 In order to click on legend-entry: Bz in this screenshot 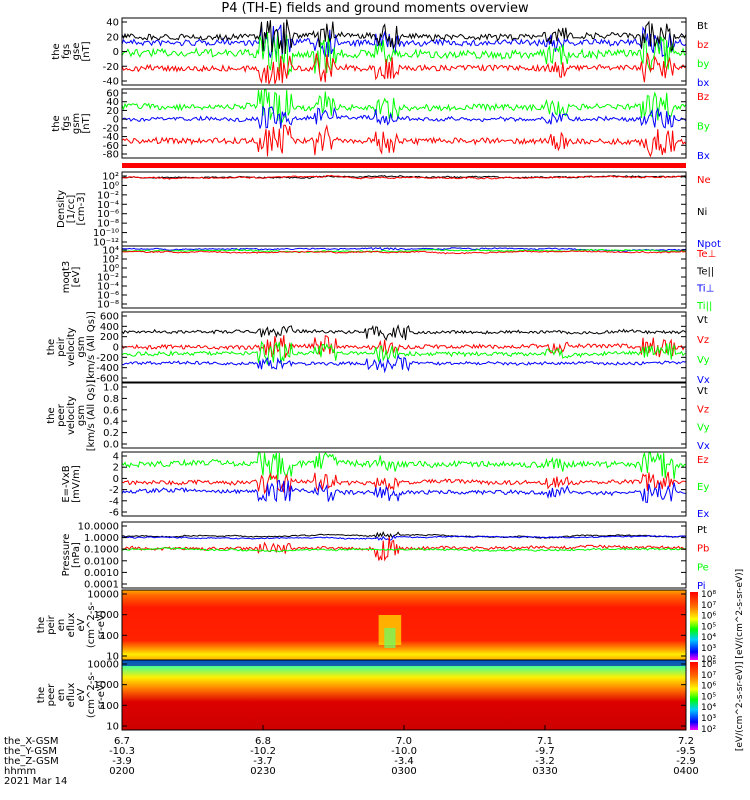, I will do `click(703, 97)`.